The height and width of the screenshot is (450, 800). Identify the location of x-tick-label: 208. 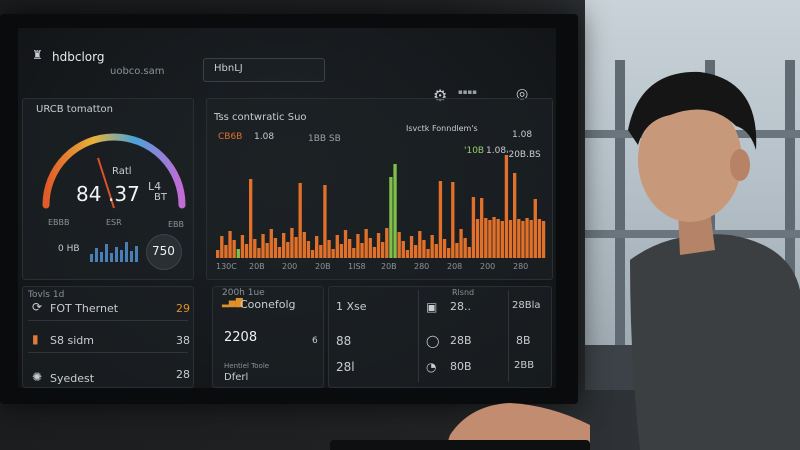
(455, 266).